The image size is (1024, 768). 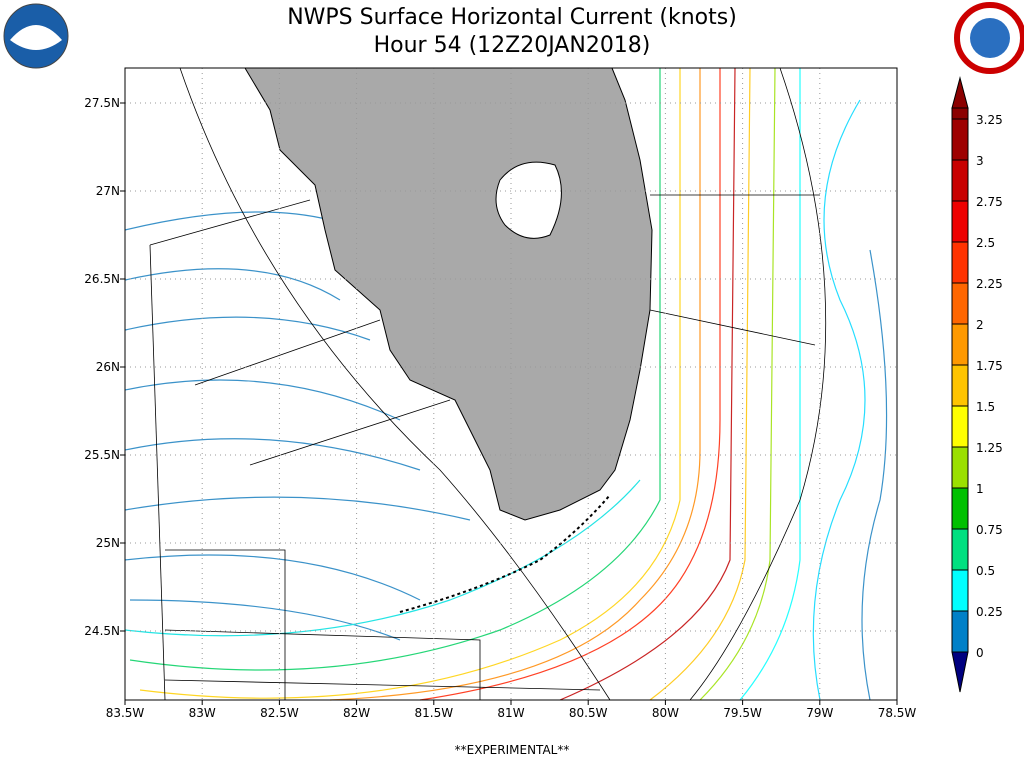 What do you see at coordinates (356, 713) in the screenshot?
I see `lon-label: 82W` at bounding box center [356, 713].